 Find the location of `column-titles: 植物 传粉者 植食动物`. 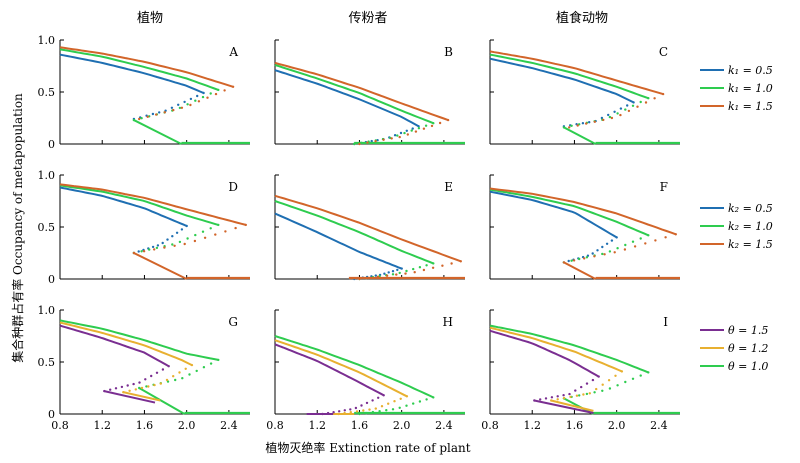

column-titles: 植物 传粉者 植食动物 is located at coordinates (372, 18).